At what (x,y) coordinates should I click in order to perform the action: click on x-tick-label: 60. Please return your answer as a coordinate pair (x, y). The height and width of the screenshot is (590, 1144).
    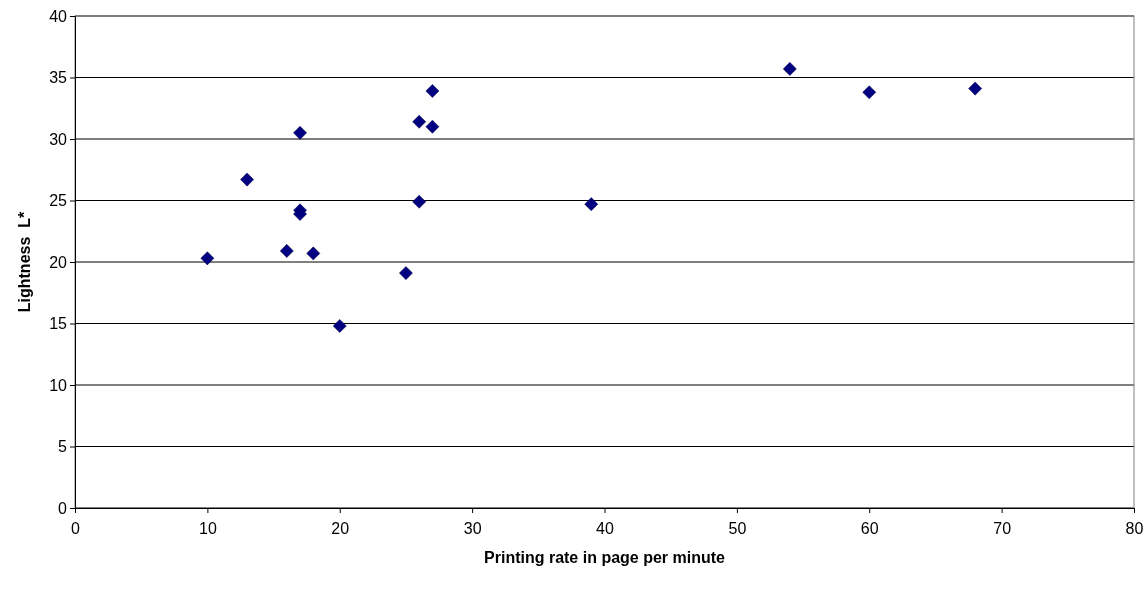
    Looking at the image, I should click on (869, 528).